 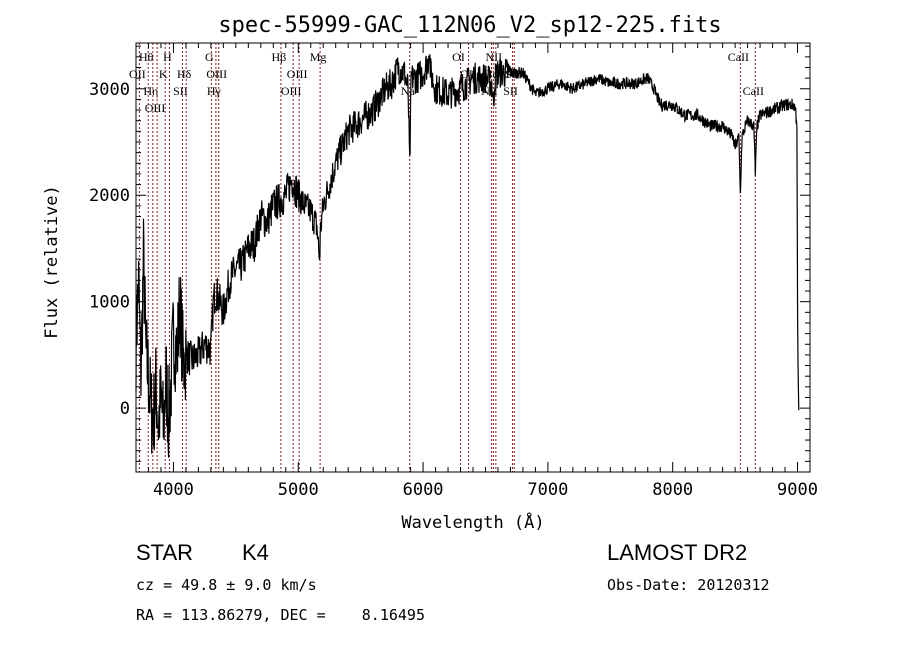 I want to click on chart-title: spec-55999-GAC_112N06_V2_sp12-225.fits, so click(x=469, y=25).